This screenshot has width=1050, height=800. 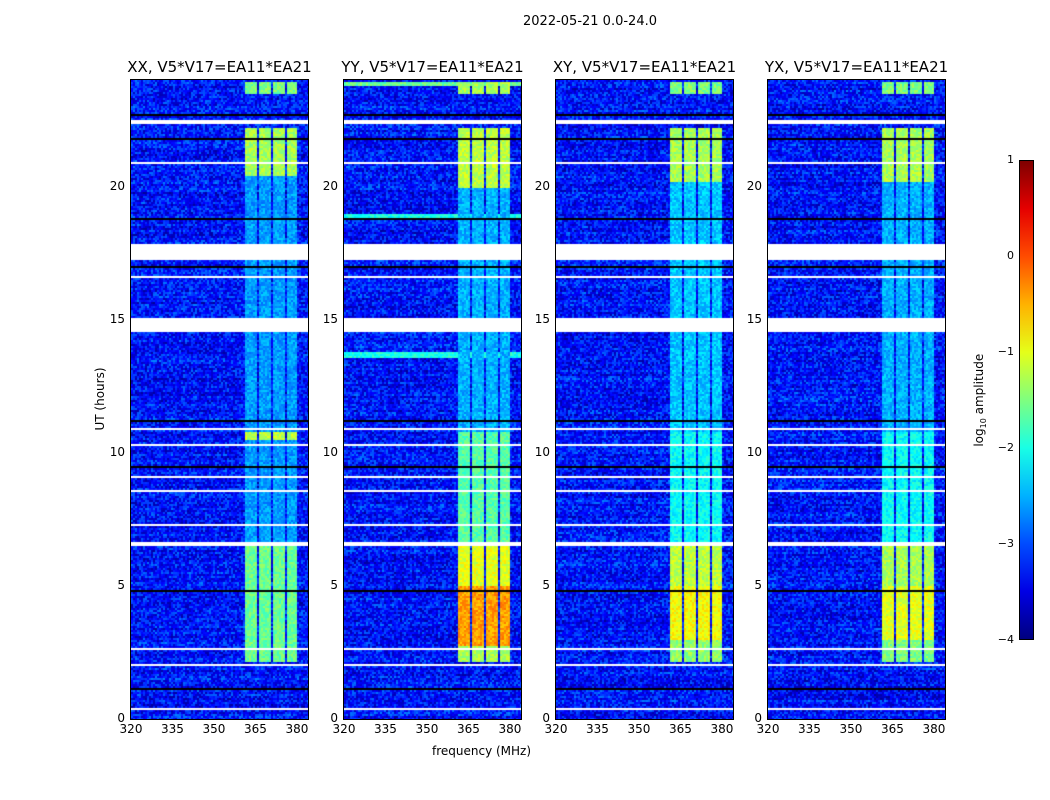 I want to click on heatmap-xy, so click(x=644, y=399).